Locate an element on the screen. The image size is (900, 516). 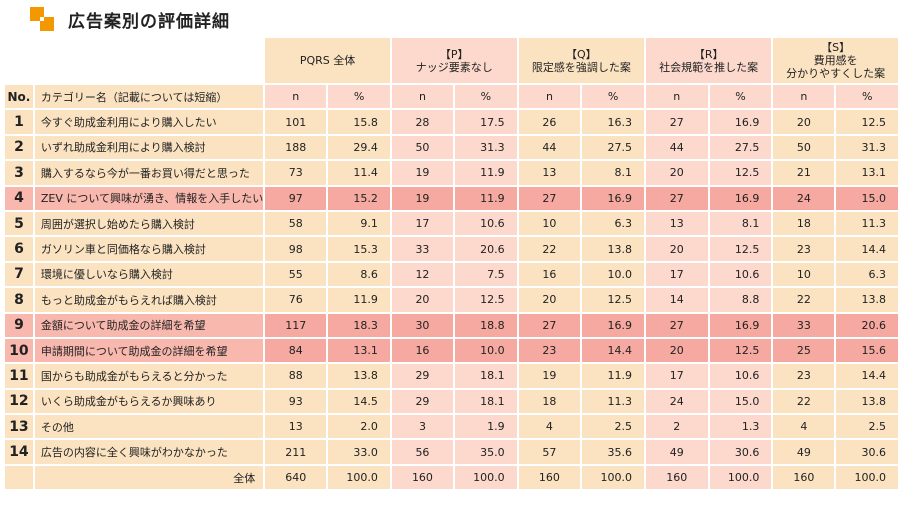
cell-percent: 27.5 is located at coordinates (613, 147).